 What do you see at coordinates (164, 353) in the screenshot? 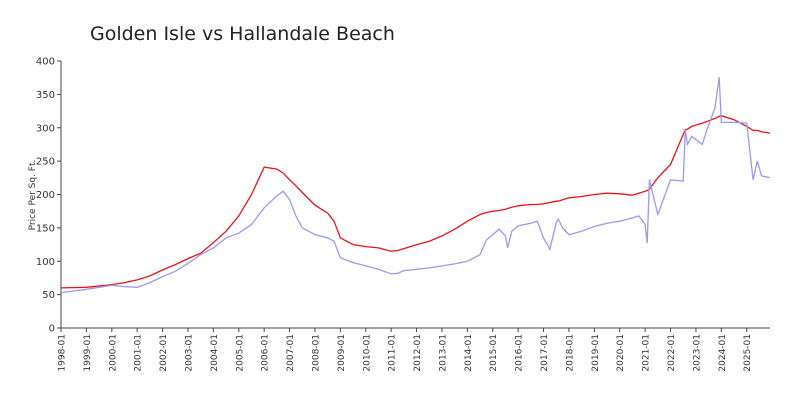
I see `x-tick-label: 2002-01` at bounding box center [164, 353].